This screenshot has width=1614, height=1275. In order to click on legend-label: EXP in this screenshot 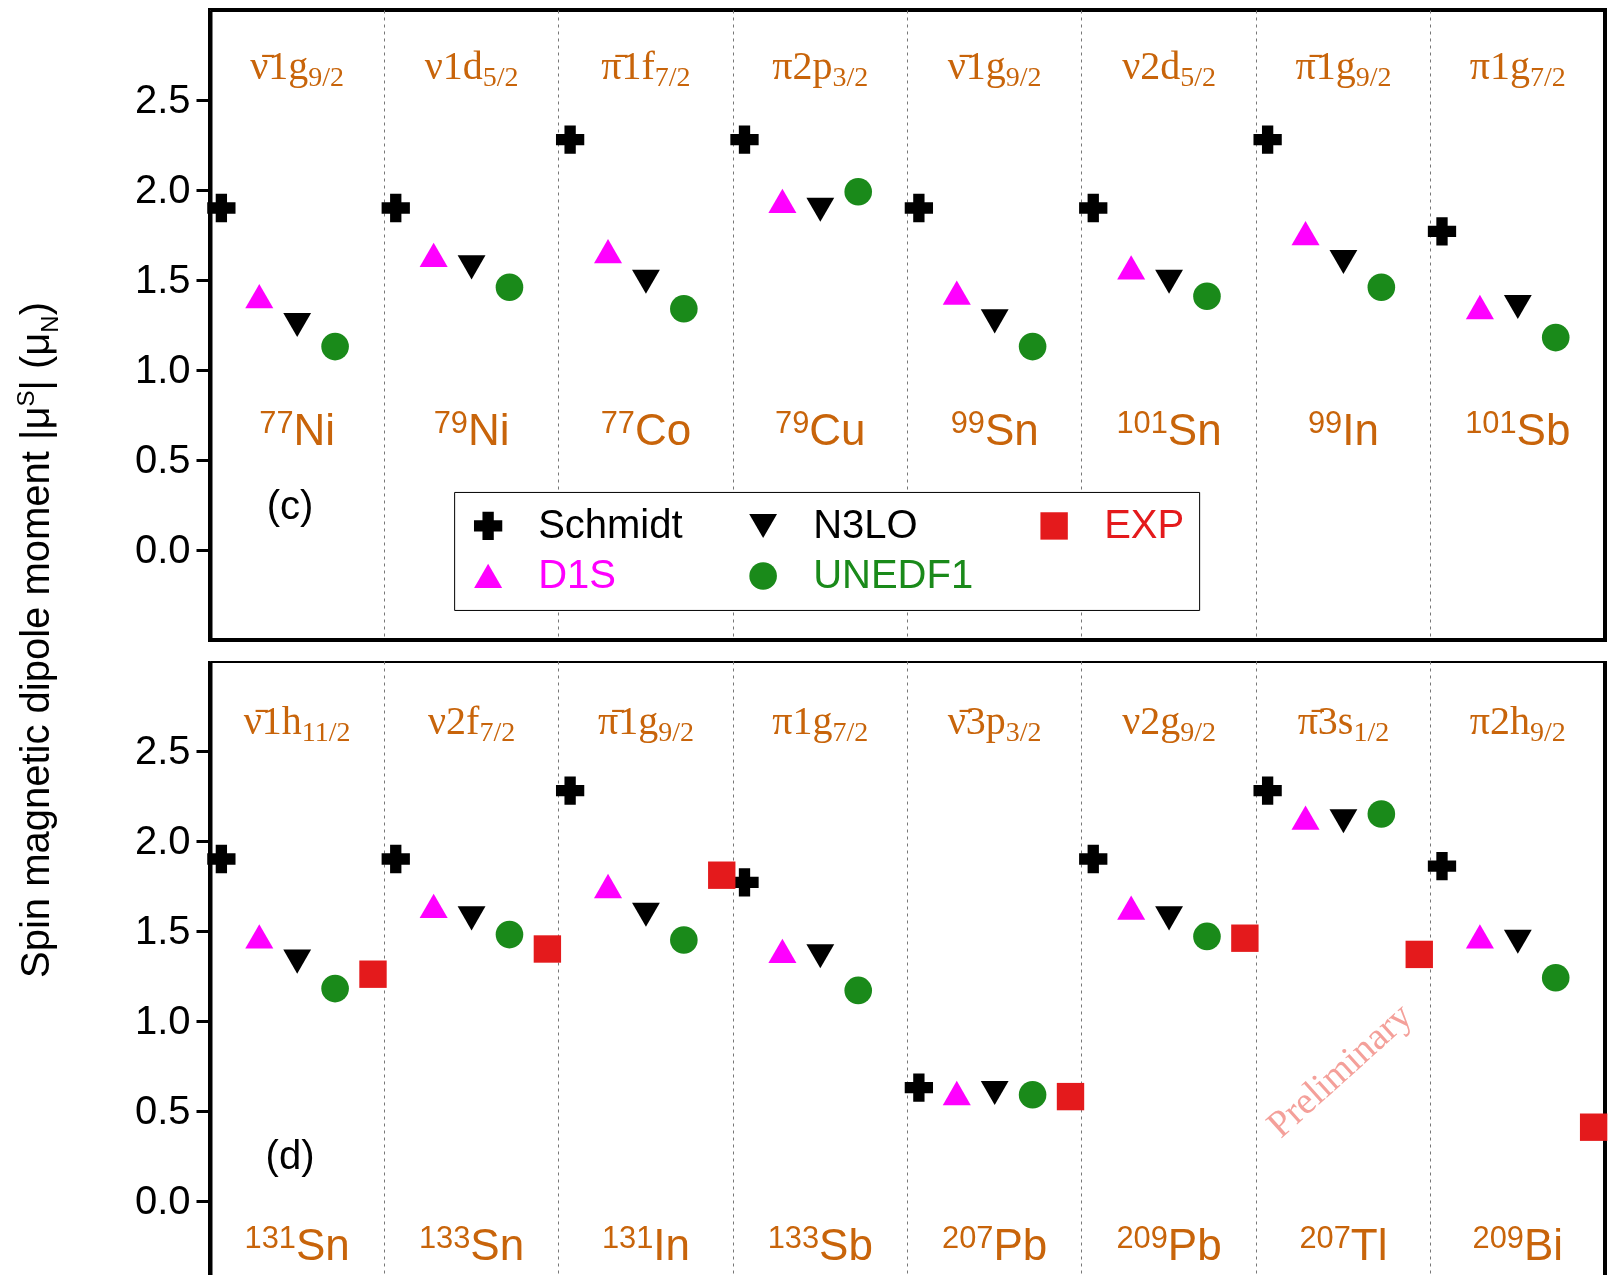, I will do `click(1144, 523)`.